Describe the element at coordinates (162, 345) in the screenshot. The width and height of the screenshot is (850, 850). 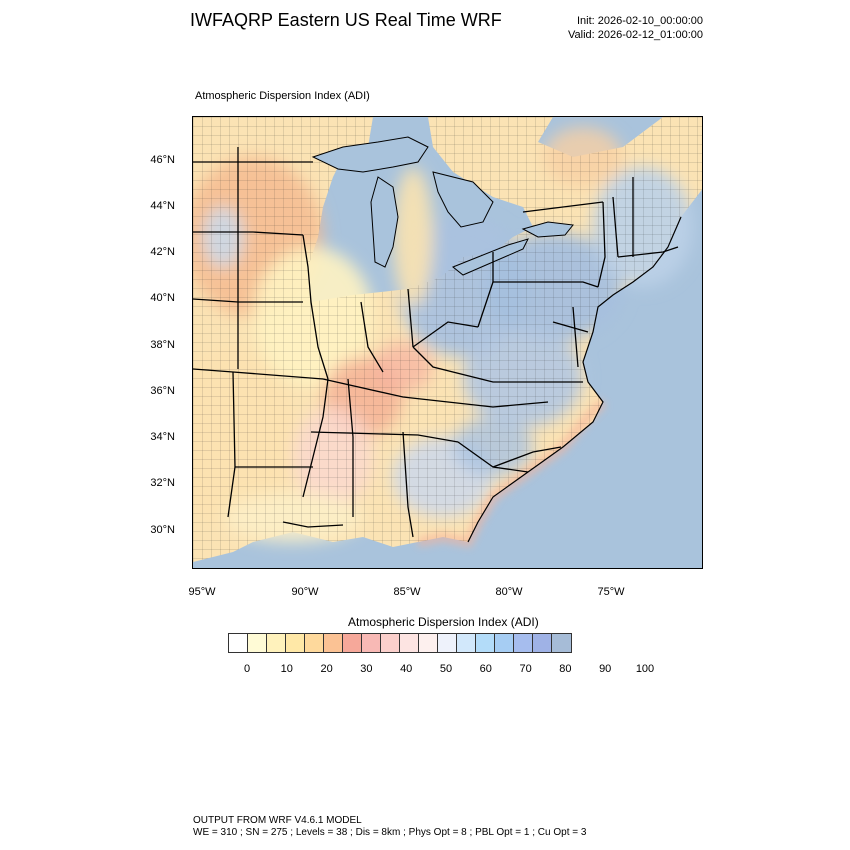
I see `lat-label-38: 38°N` at that location.